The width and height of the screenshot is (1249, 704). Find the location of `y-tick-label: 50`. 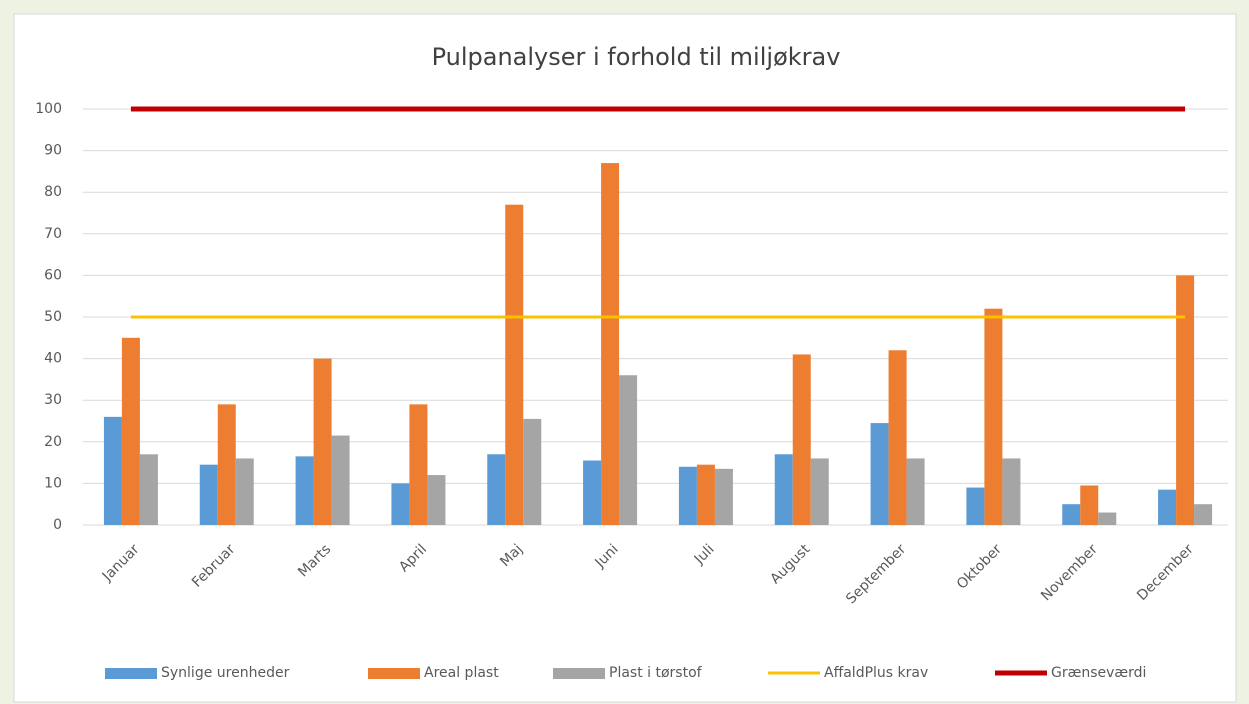

y-tick-label: 50 is located at coordinates (53, 317).